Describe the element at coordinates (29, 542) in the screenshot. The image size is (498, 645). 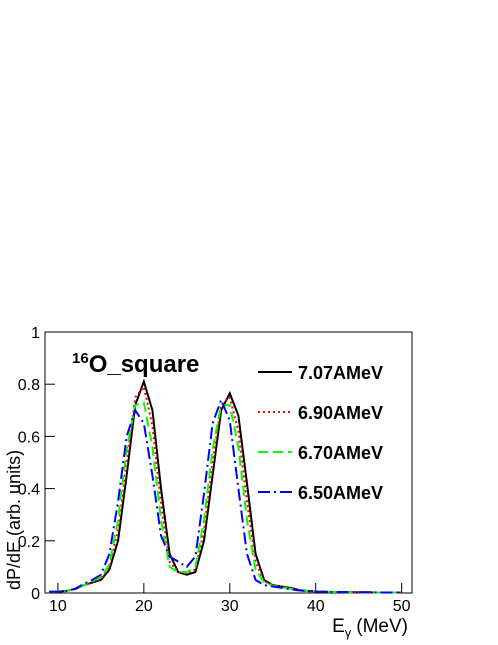
I see `y-tick-label: 0.2` at that location.